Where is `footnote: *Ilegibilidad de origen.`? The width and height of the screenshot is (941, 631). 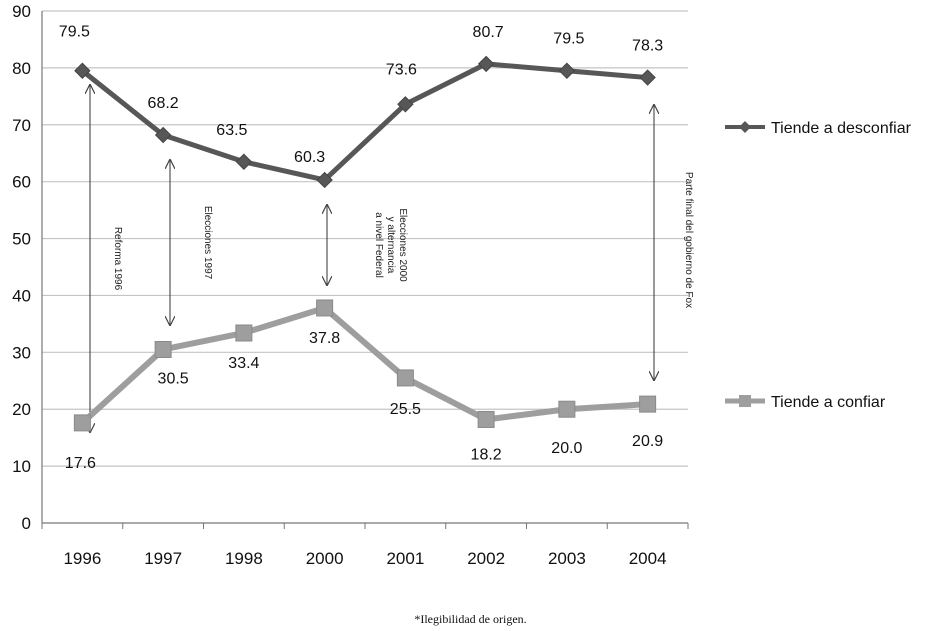
footnote: *Ilegibilidad de origen. is located at coordinates (470, 619).